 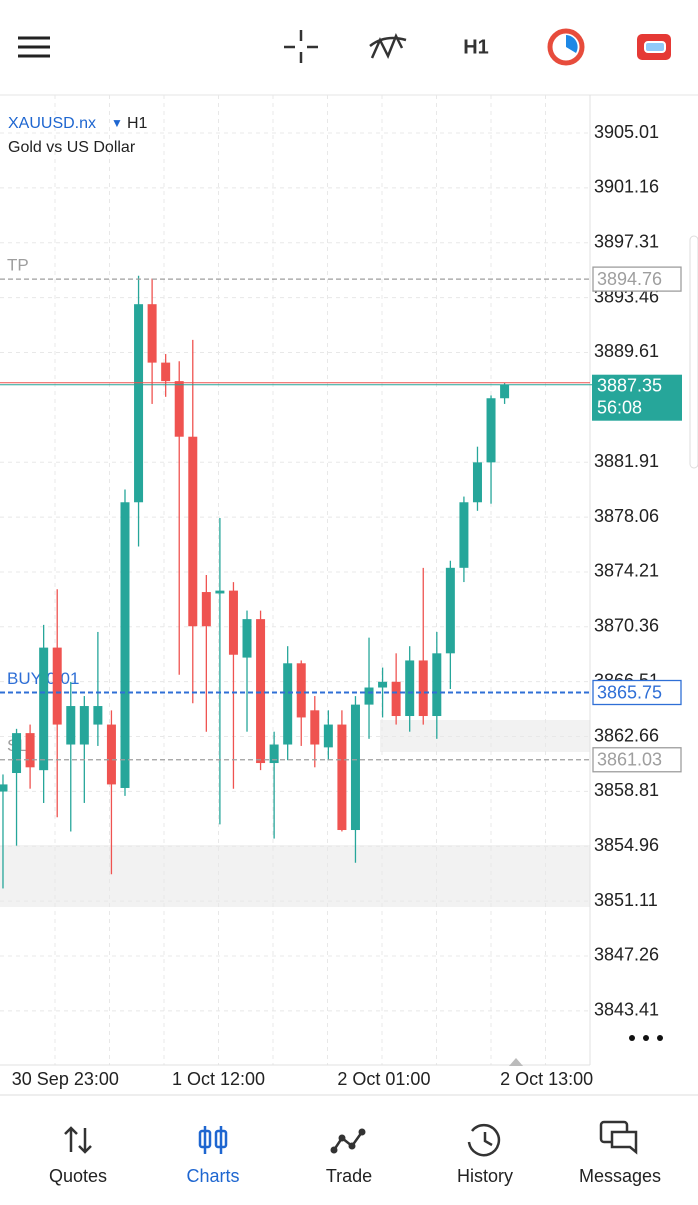 I want to click on y-tick-label: 3905.01, so click(x=626, y=132).